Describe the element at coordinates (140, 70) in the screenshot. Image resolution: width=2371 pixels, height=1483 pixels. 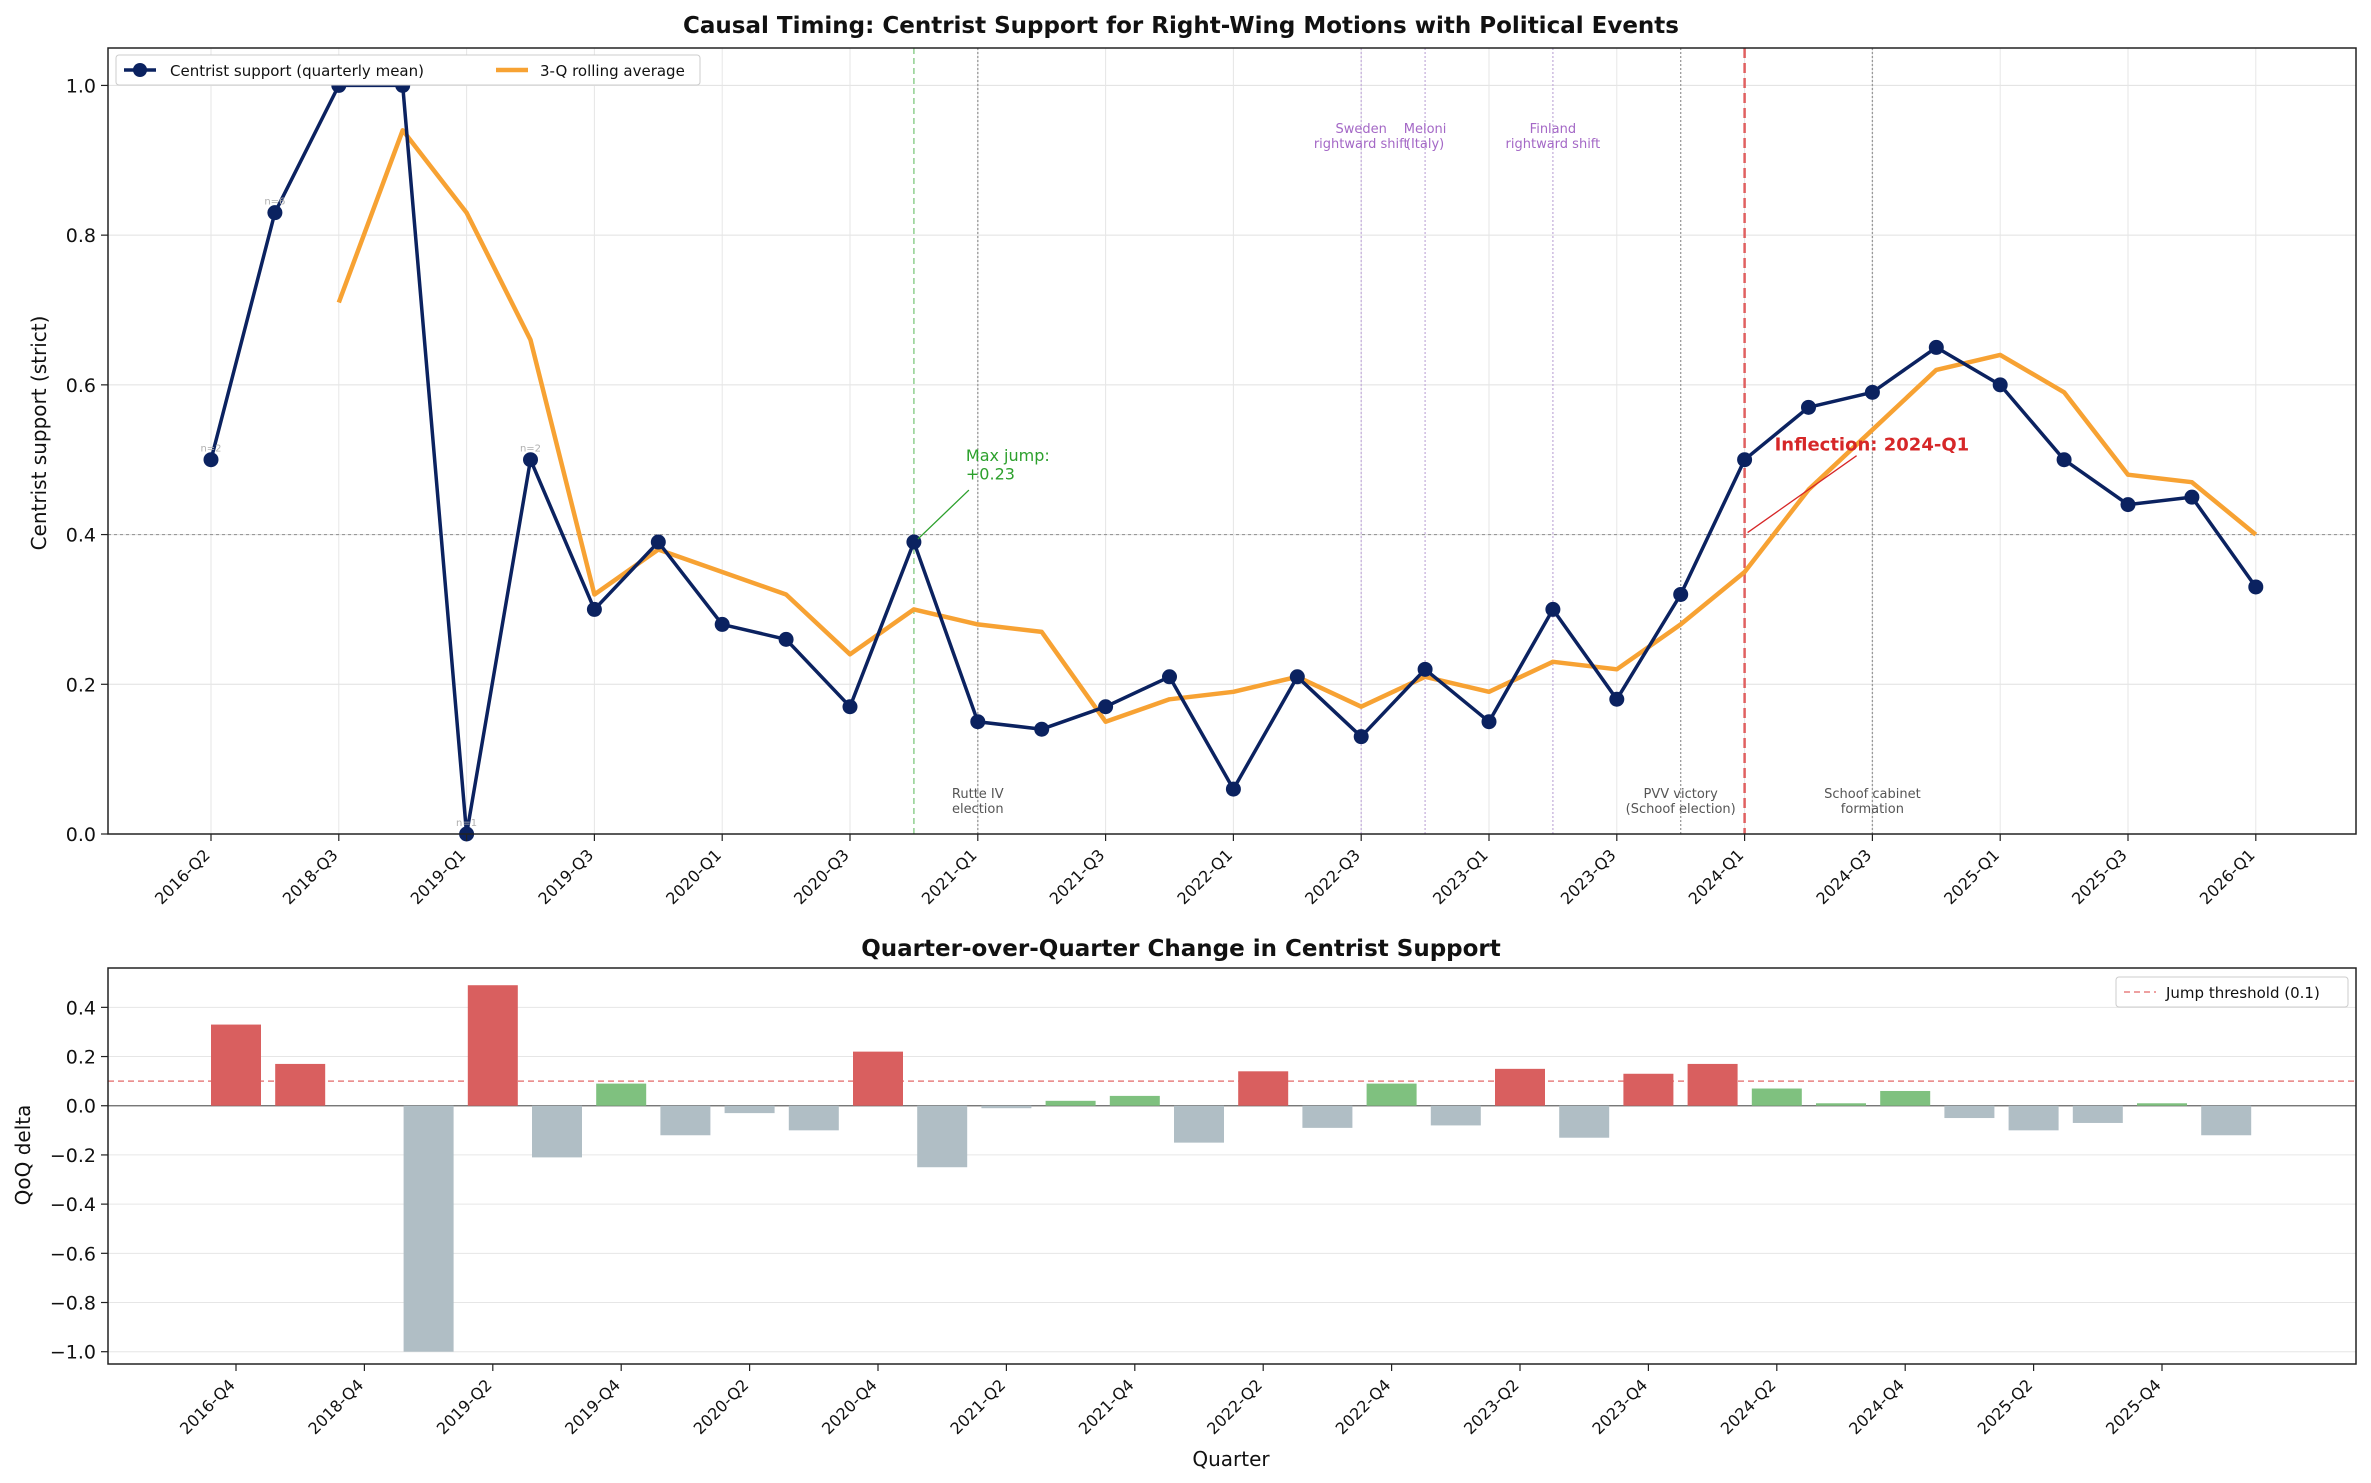
I see `legend-marker-main` at that location.